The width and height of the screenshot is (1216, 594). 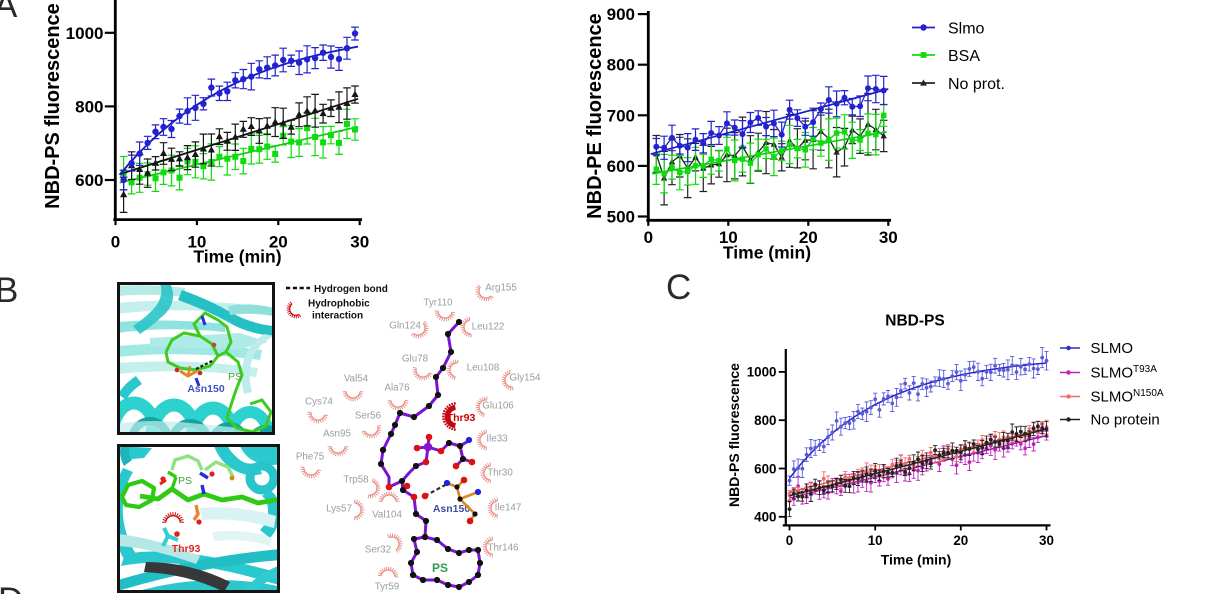 I want to click on svg-text: Hydrophobic, so click(x=339, y=304).